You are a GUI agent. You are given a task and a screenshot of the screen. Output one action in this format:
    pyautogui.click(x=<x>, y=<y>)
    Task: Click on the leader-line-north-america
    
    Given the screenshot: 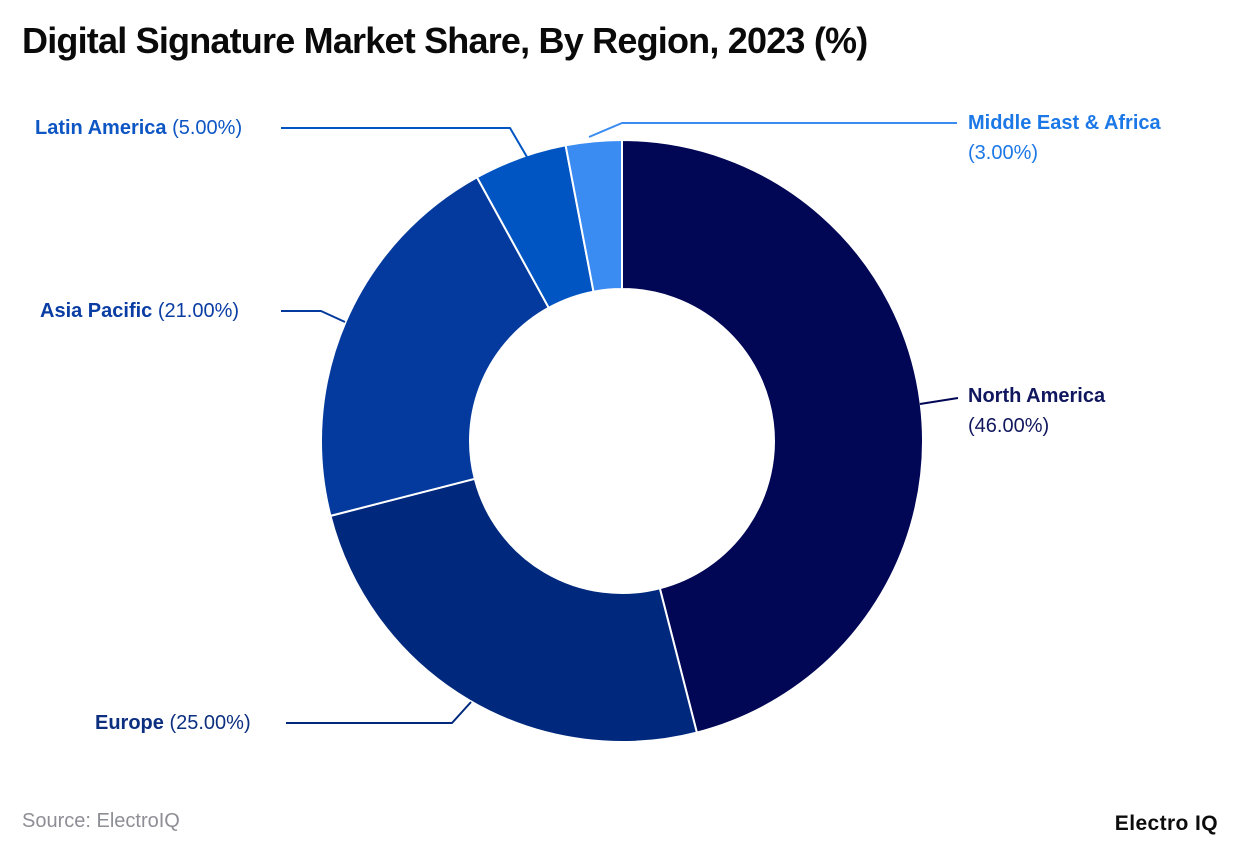 What is the action you would take?
    pyautogui.click(x=939, y=401)
    